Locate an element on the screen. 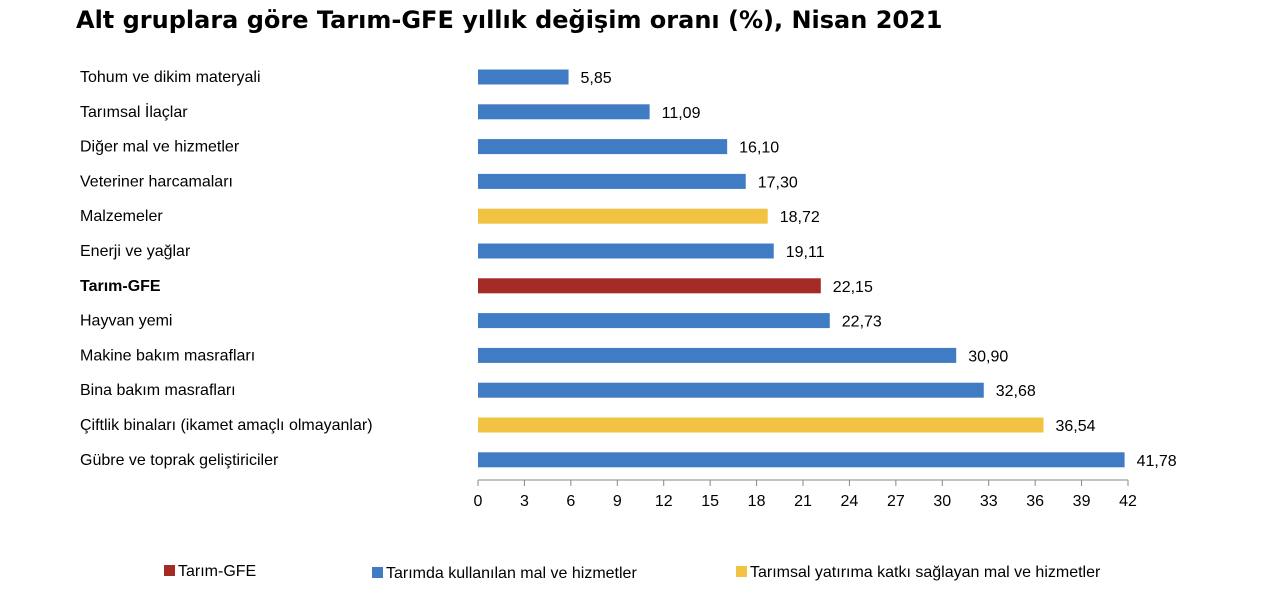  x-tick-label: 33 is located at coordinates (989, 501).